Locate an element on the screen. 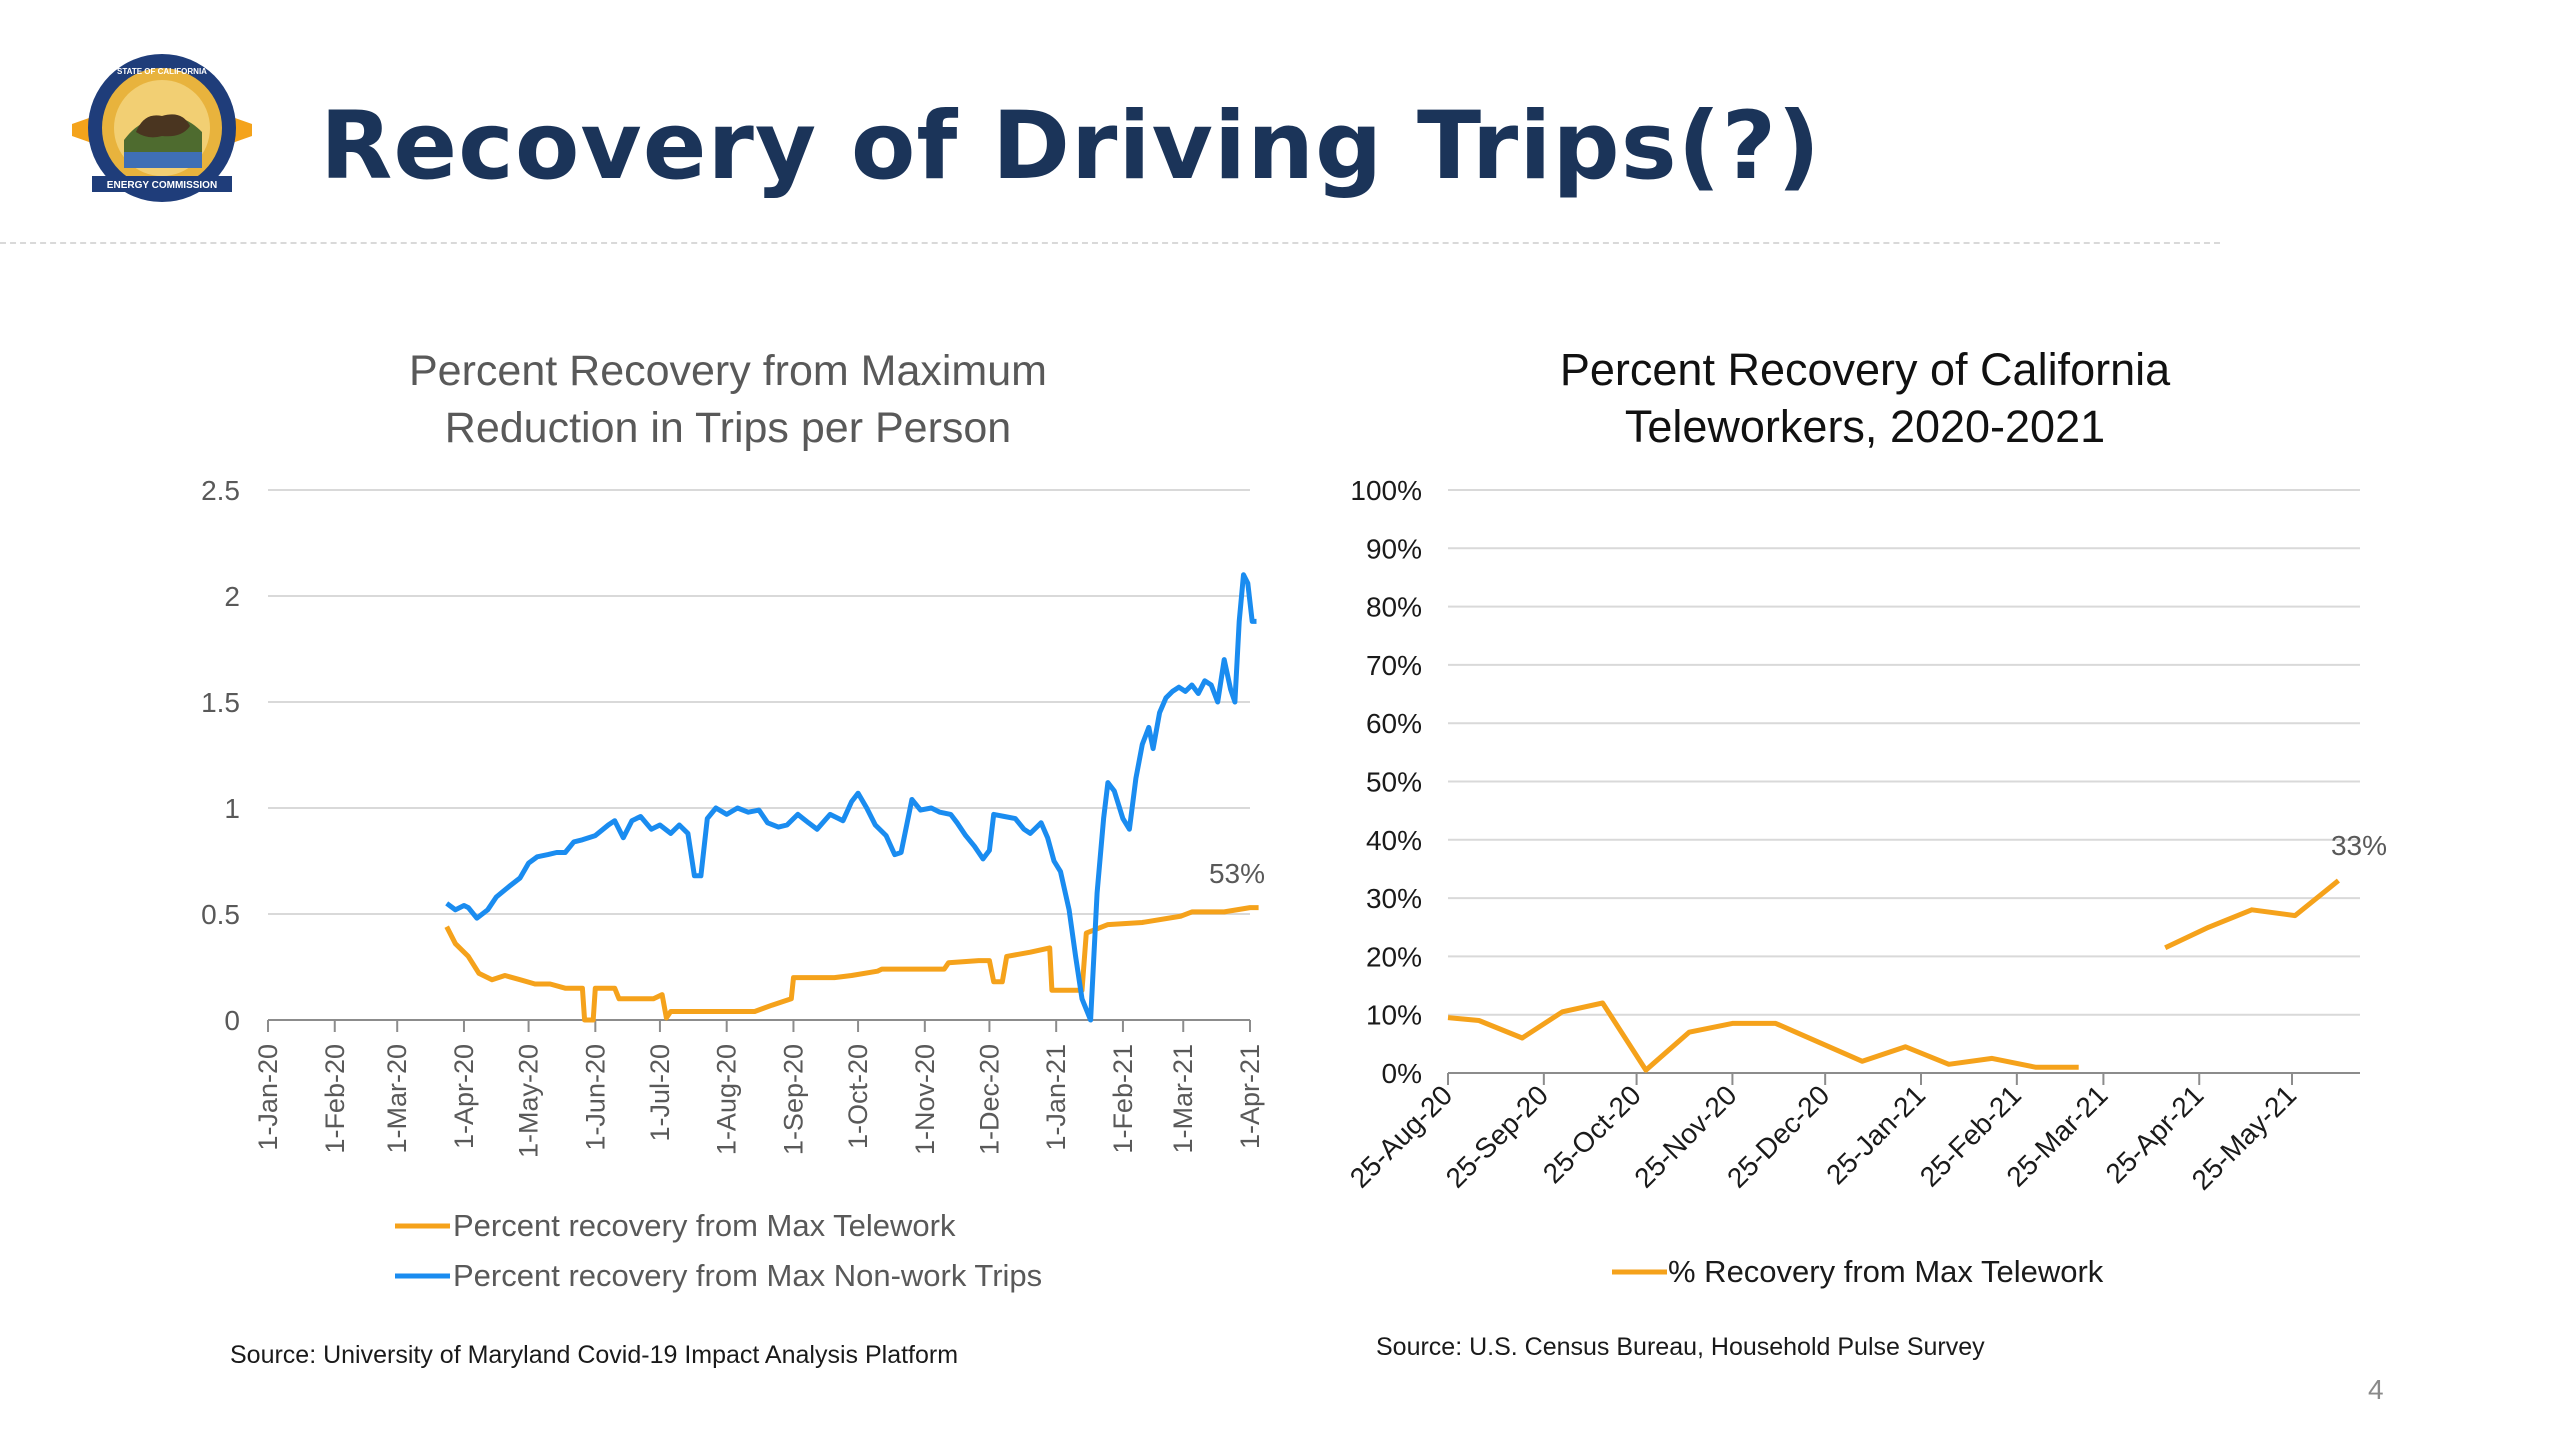 Image resolution: width=2560 pixels, height=1440 pixels. chart1-annotation: 53% is located at coordinates (1237, 873).